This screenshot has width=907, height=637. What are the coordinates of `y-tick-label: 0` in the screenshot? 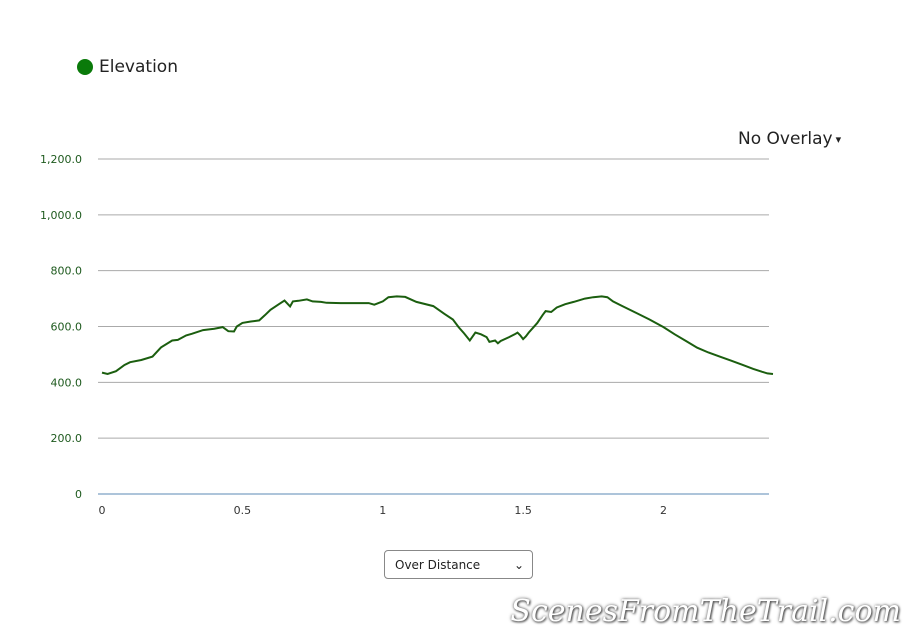 It's located at (78, 494).